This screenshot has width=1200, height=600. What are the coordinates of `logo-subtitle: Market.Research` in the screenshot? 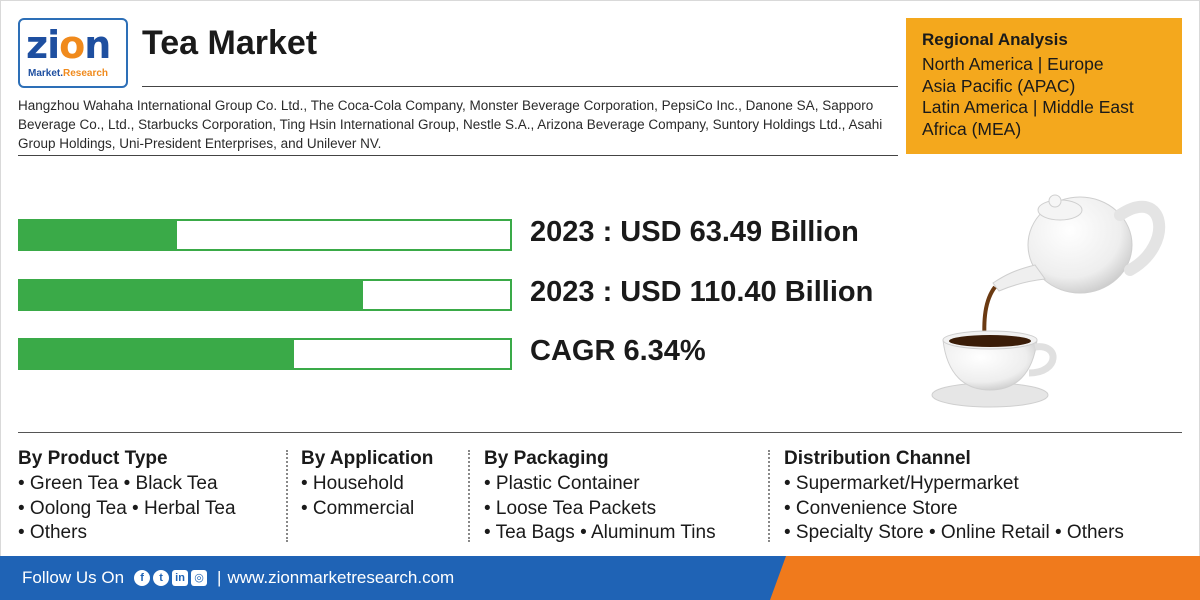 It's located at (68, 73).